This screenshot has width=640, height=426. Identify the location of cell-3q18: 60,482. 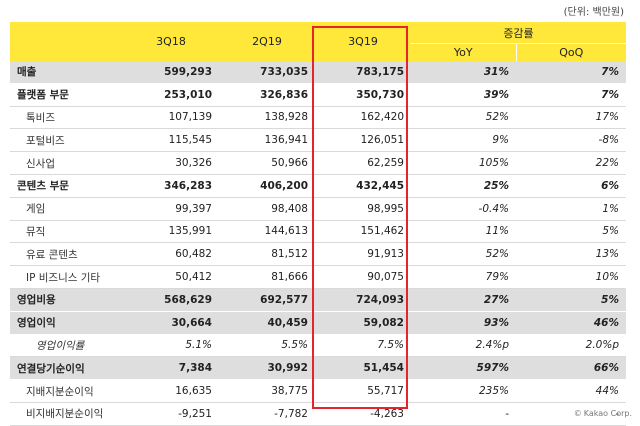
(171, 254).